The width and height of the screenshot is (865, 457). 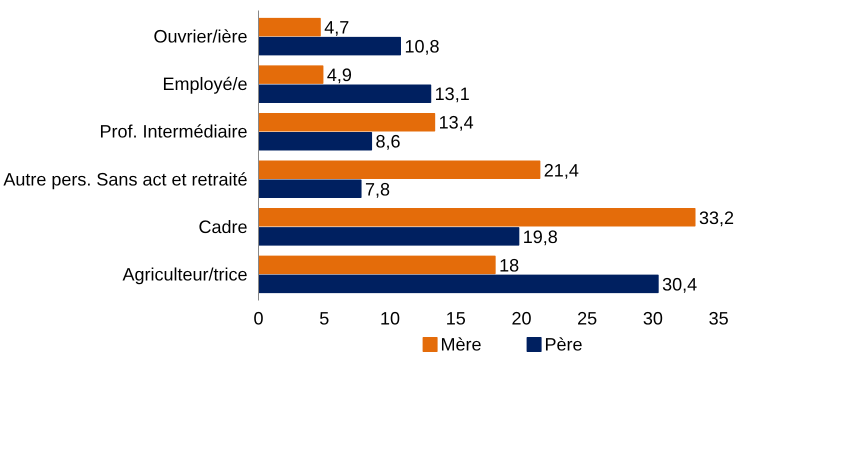 I want to click on x-tick-label: 30, so click(x=652, y=318).